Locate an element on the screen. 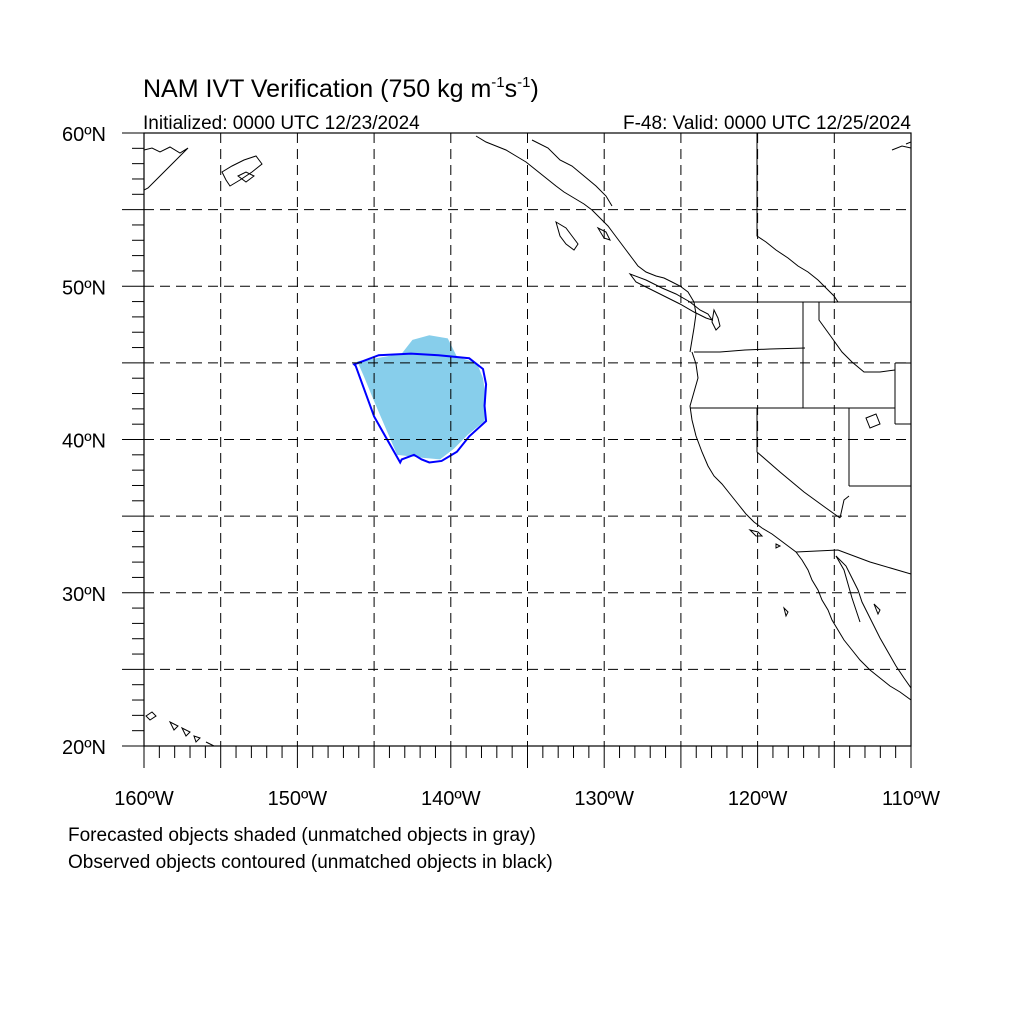 Image resolution: width=1024 pixels, height=1024 pixels. observed-ivt-object-contour is located at coordinates (420, 408).